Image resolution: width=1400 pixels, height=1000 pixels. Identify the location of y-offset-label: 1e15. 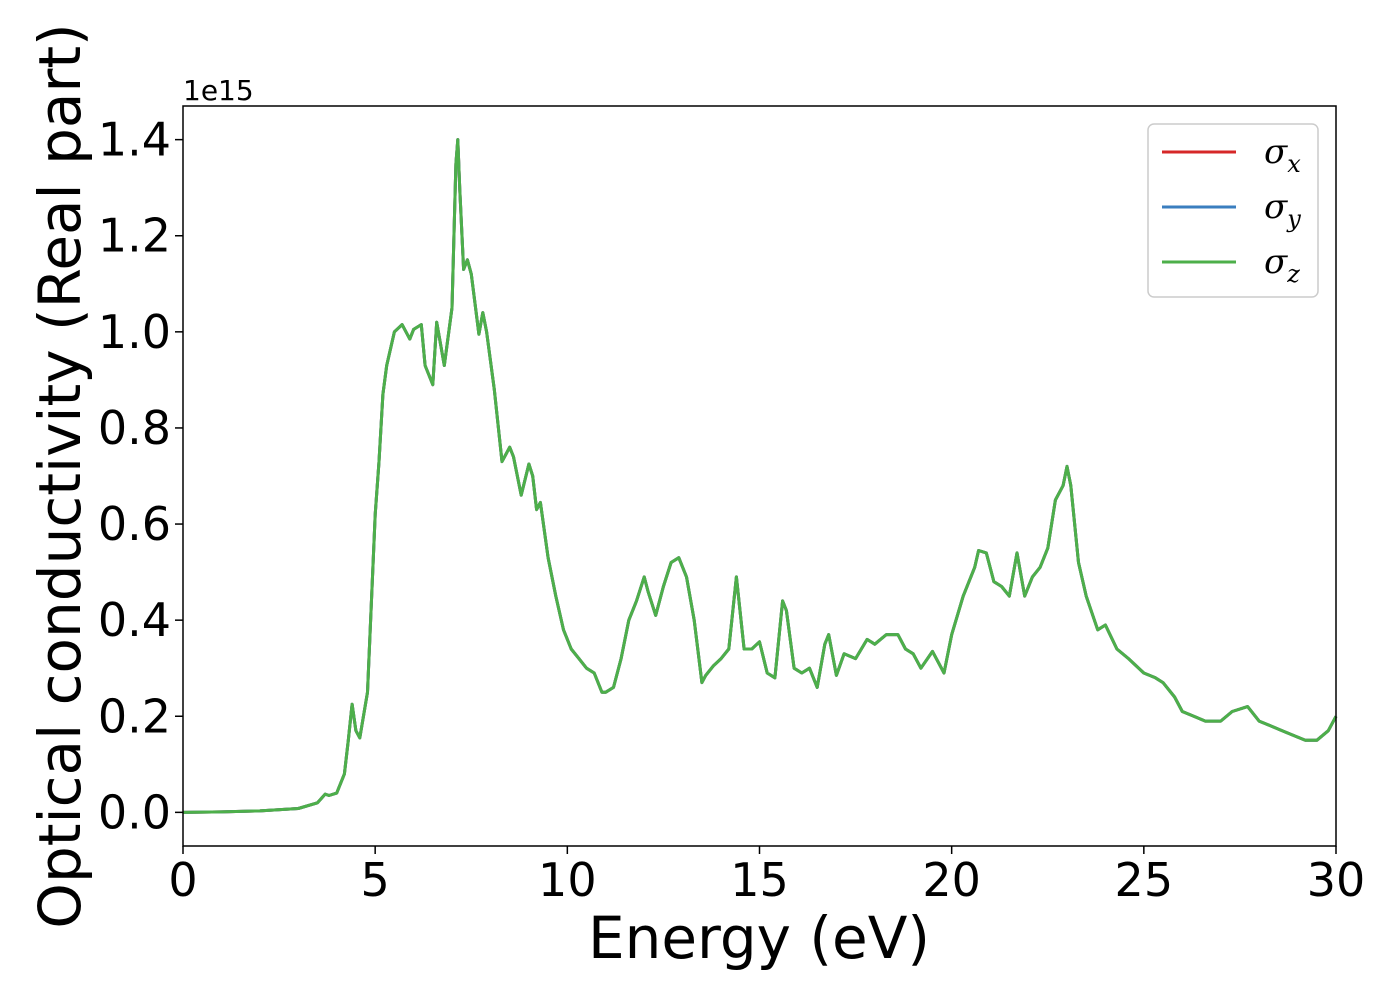
(218, 90).